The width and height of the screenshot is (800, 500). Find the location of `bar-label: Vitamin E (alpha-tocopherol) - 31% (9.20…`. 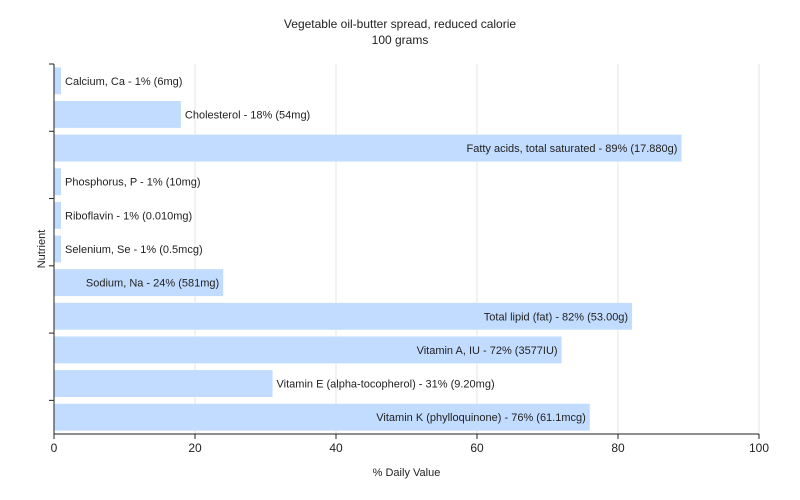

bar-label: Vitamin E (alpha-tocopherol) - 31% (9.20… is located at coordinates (386, 385).